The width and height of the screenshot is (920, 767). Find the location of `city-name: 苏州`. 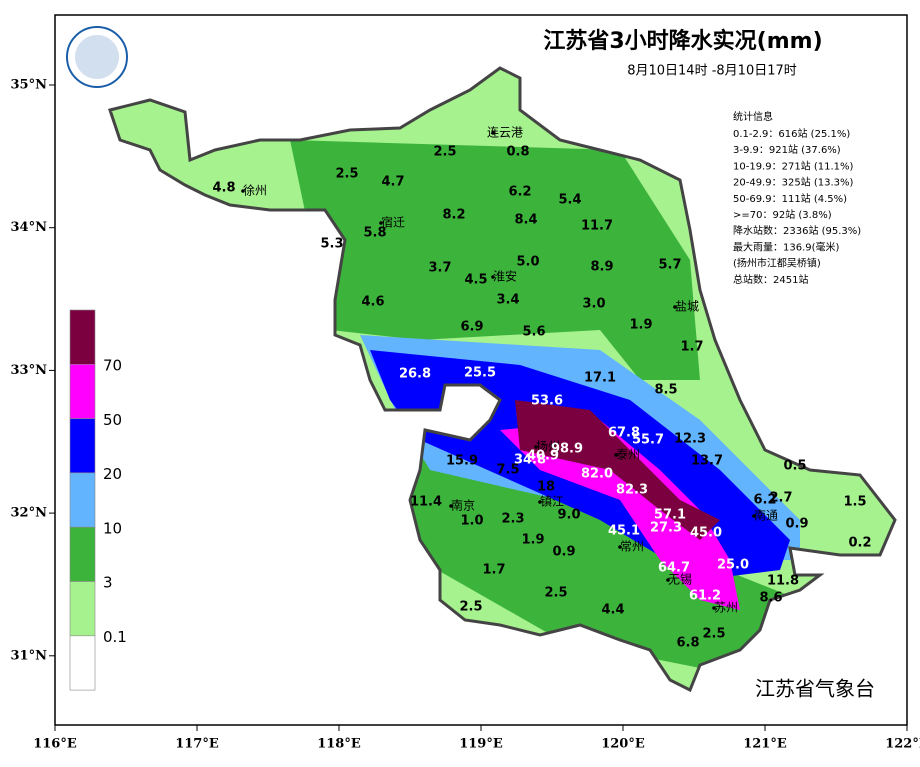

city-name: 苏州 is located at coordinates (726, 608).